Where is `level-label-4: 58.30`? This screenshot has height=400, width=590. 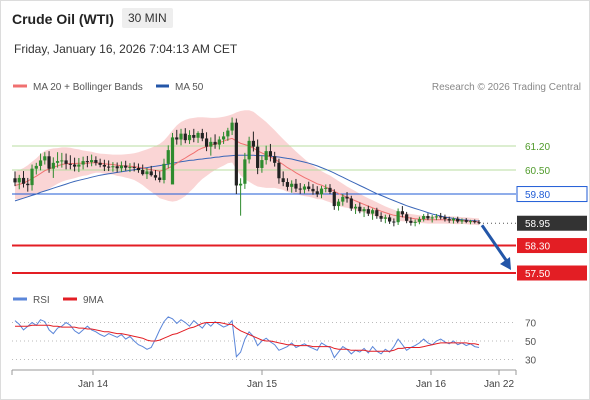
level-label-4: 58.30 is located at coordinates (537, 247).